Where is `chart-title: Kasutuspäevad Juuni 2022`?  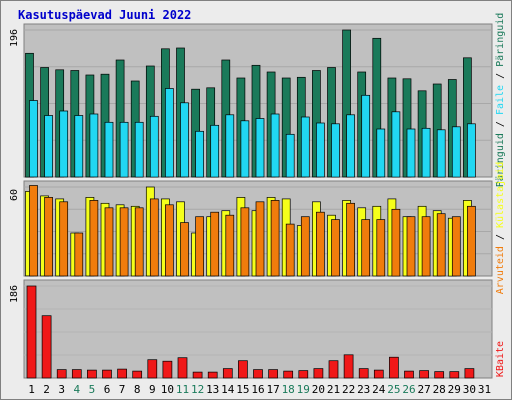
chart-title: Kasutuspäevad Juuni 2022 is located at coordinates (104, 15).